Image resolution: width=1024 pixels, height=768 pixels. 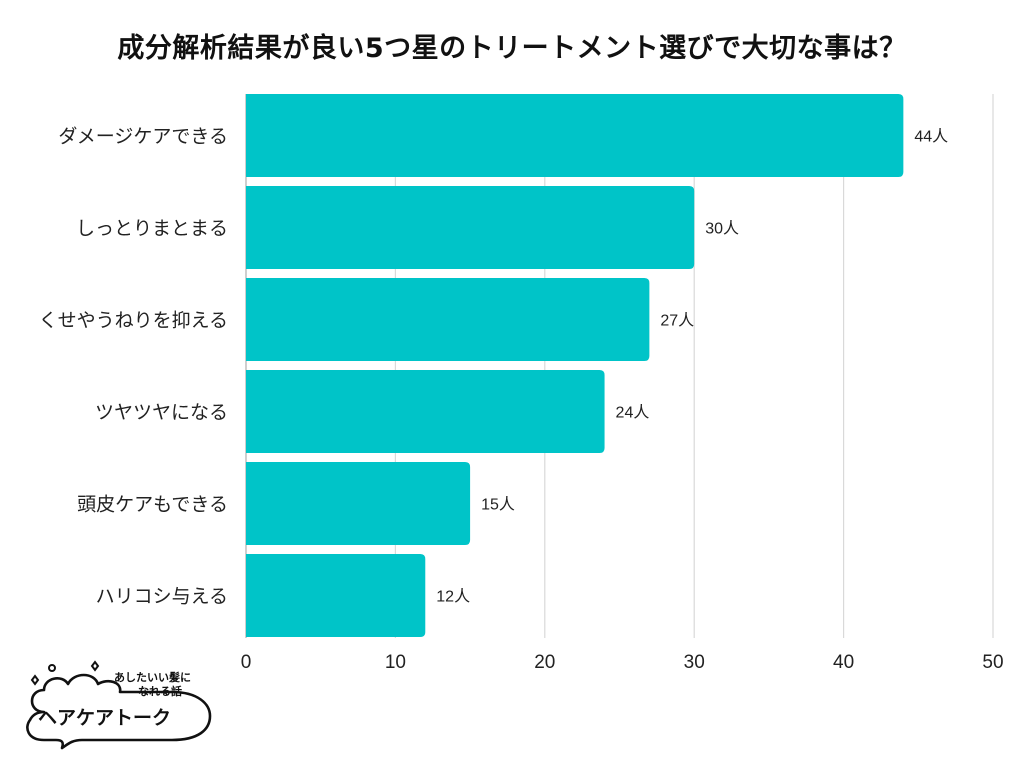 What do you see at coordinates (152, 229) in the screenshot?
I see `category-label: しっとりまとまる` at bounding box center [152, 229].